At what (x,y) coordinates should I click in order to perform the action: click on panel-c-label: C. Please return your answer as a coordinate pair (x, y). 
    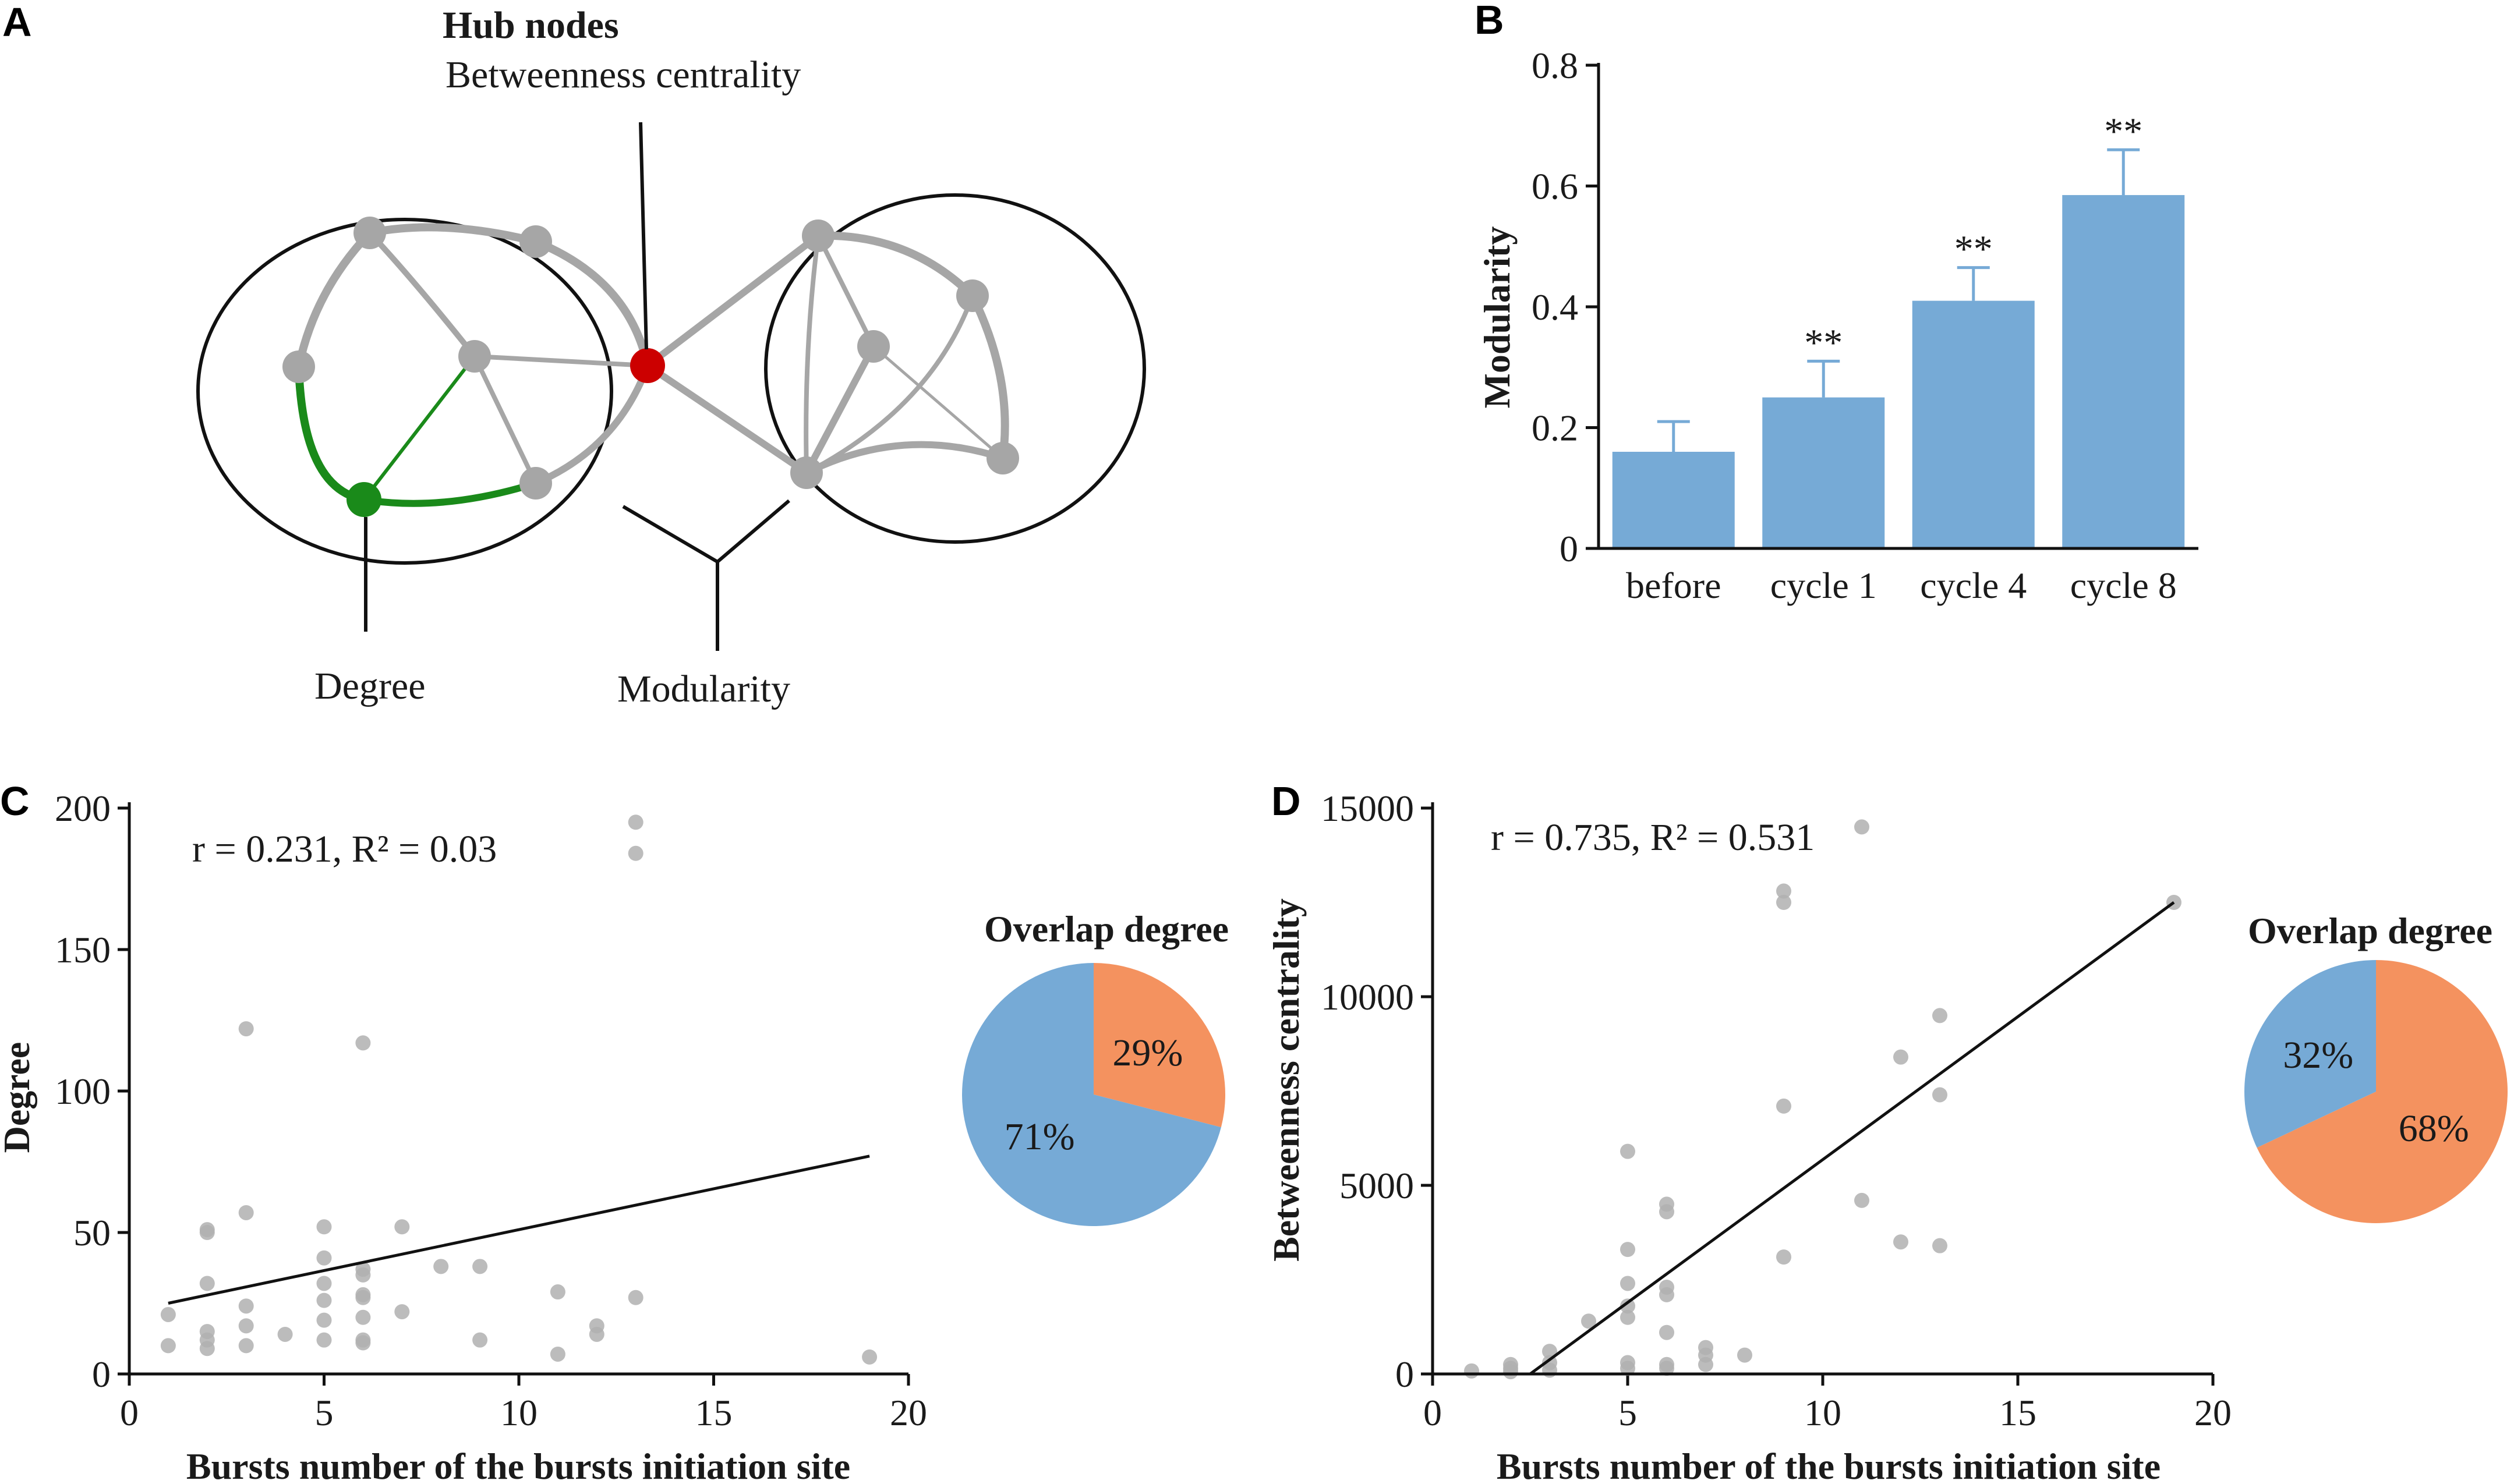
    Looking at the image, I should click on (15, 801).